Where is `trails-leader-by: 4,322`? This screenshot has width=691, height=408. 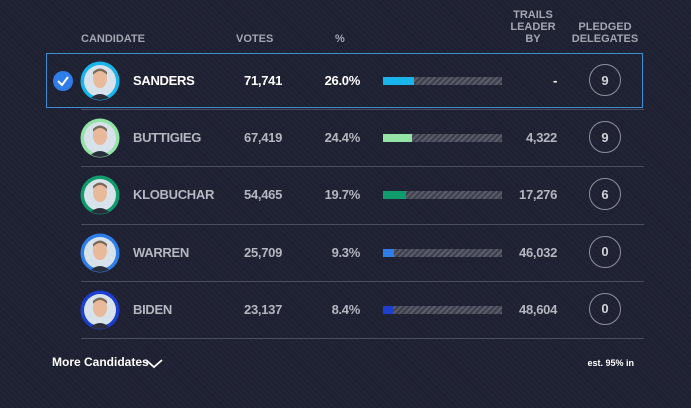 trails-leader-by: 4,322 is located at coordinates (541, 138).